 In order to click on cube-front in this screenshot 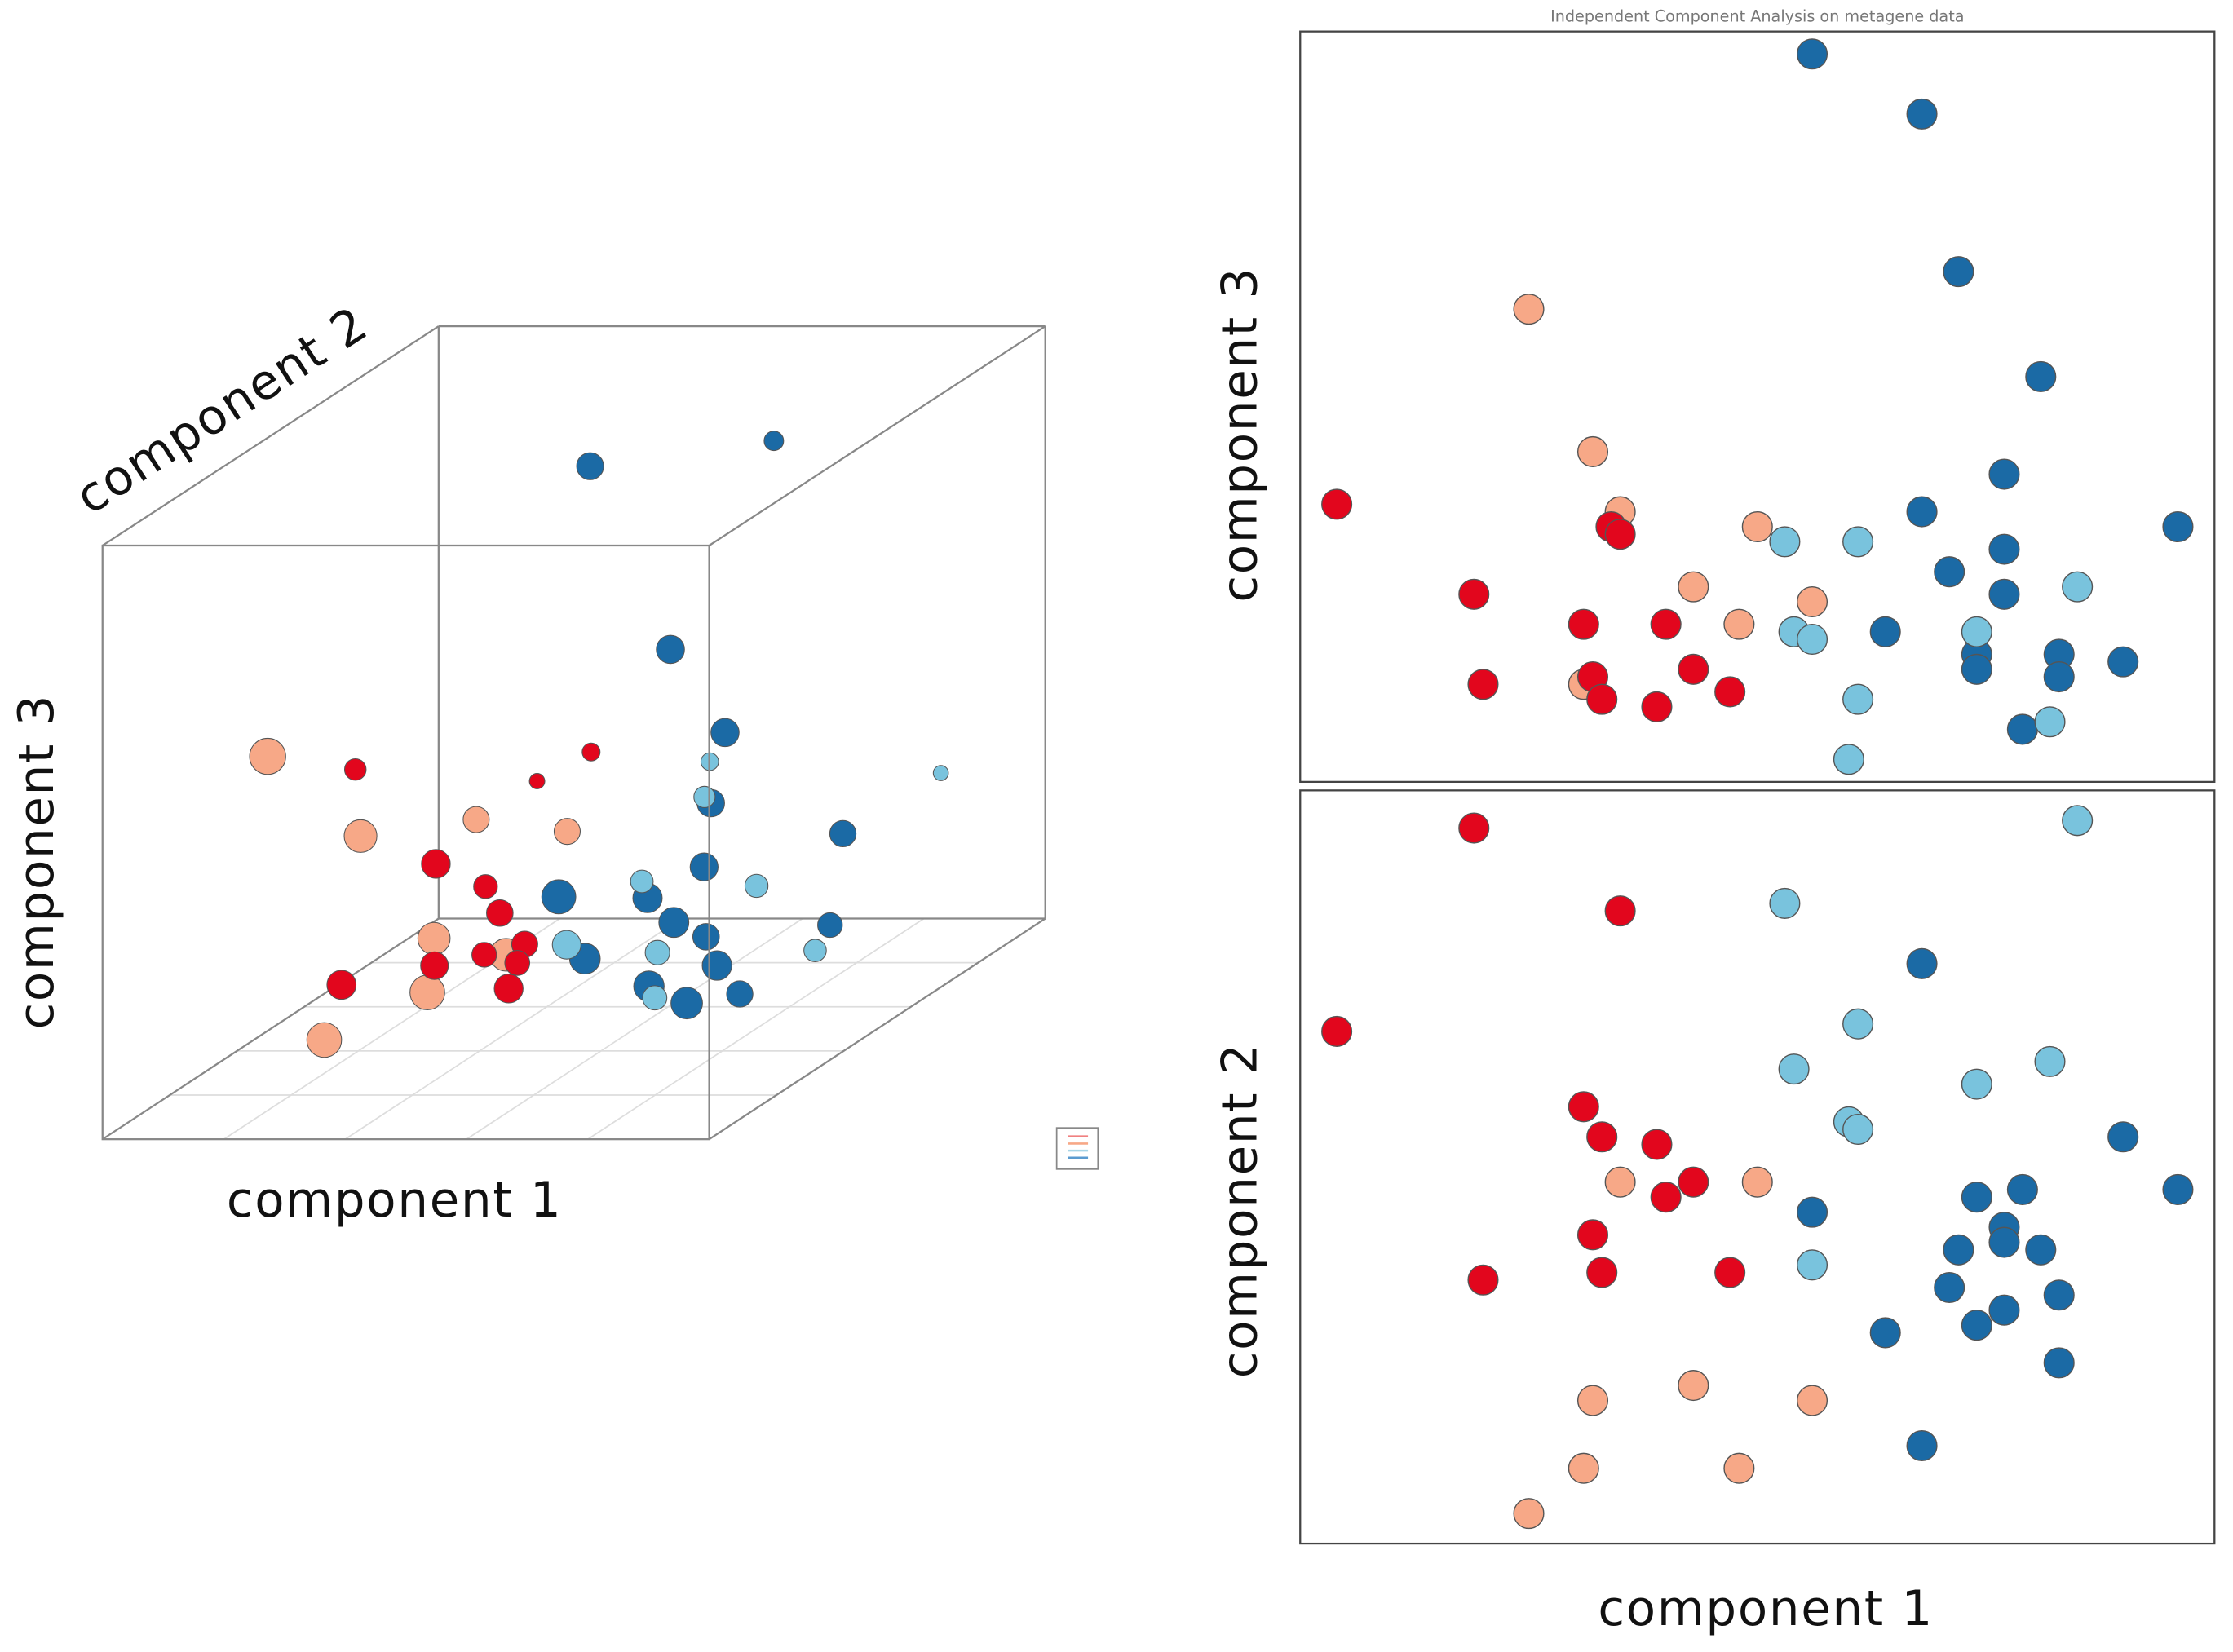, I will do `click(405, 842)`.